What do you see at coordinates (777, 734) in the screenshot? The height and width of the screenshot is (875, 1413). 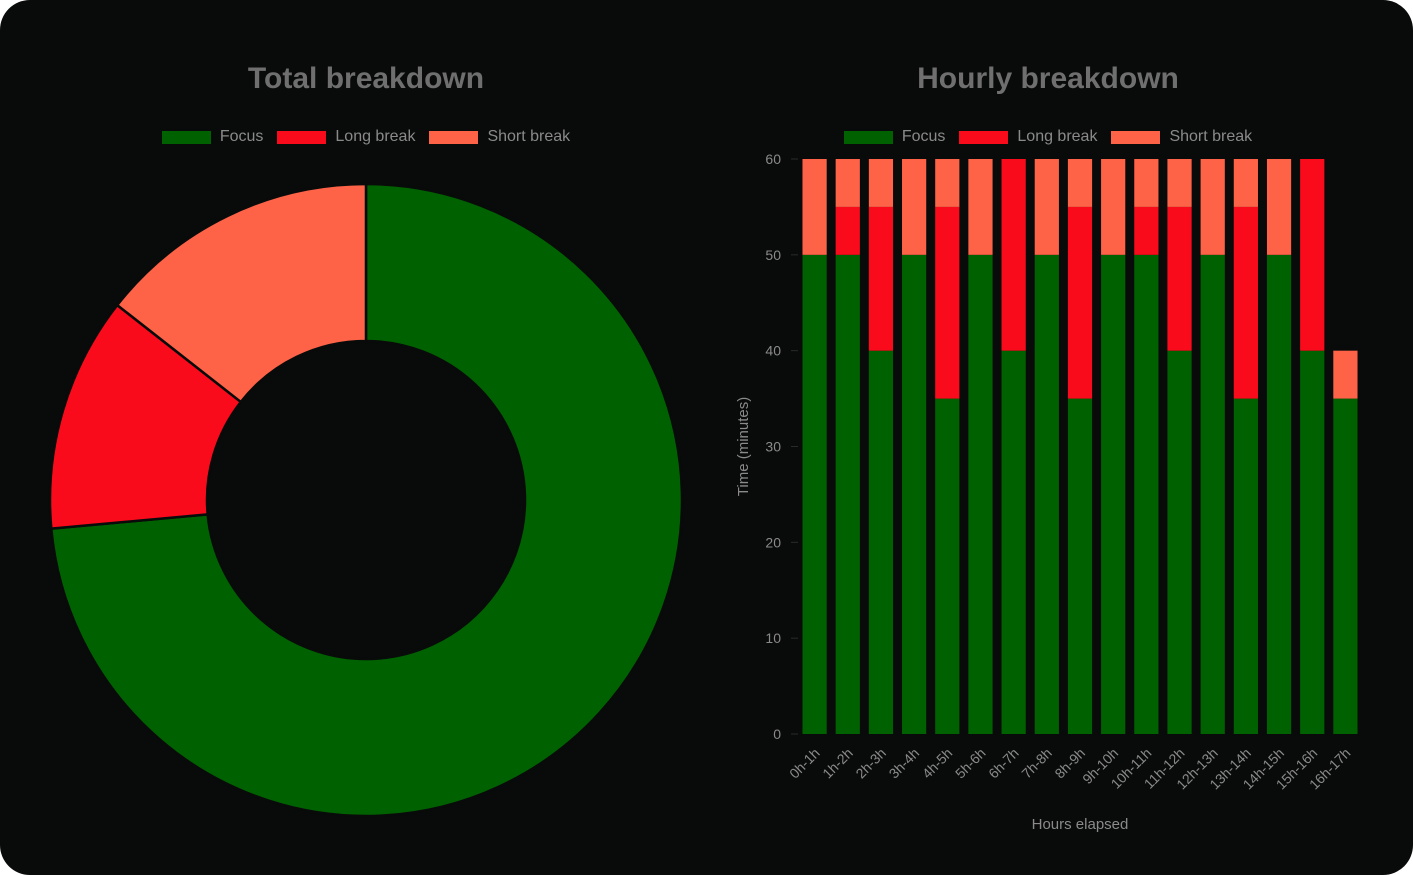 I see `y-tick-label: 0` at bounding box center [777, 734].